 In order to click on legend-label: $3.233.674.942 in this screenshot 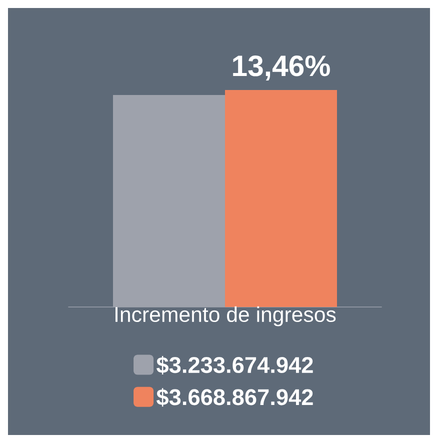, I will do `click(234, 365)`.